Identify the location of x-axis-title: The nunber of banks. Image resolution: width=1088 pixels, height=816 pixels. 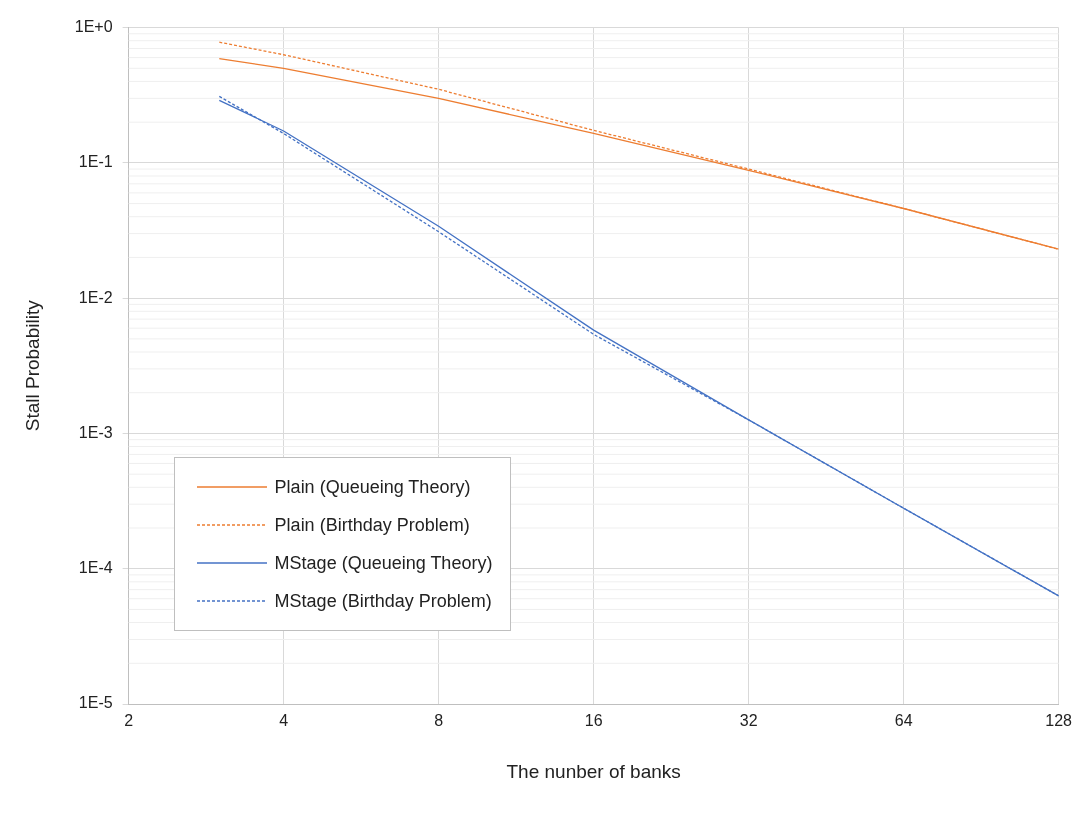
(593, 771).